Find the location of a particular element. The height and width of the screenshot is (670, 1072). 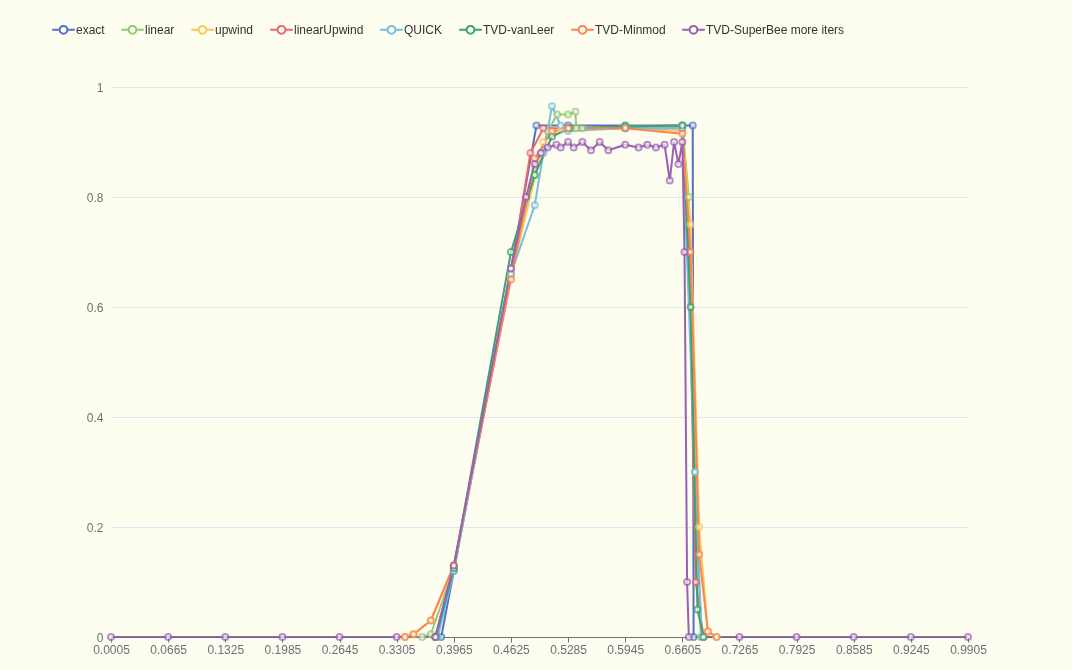

legend-label: linearUpwind is located at coordinates (329, 29).